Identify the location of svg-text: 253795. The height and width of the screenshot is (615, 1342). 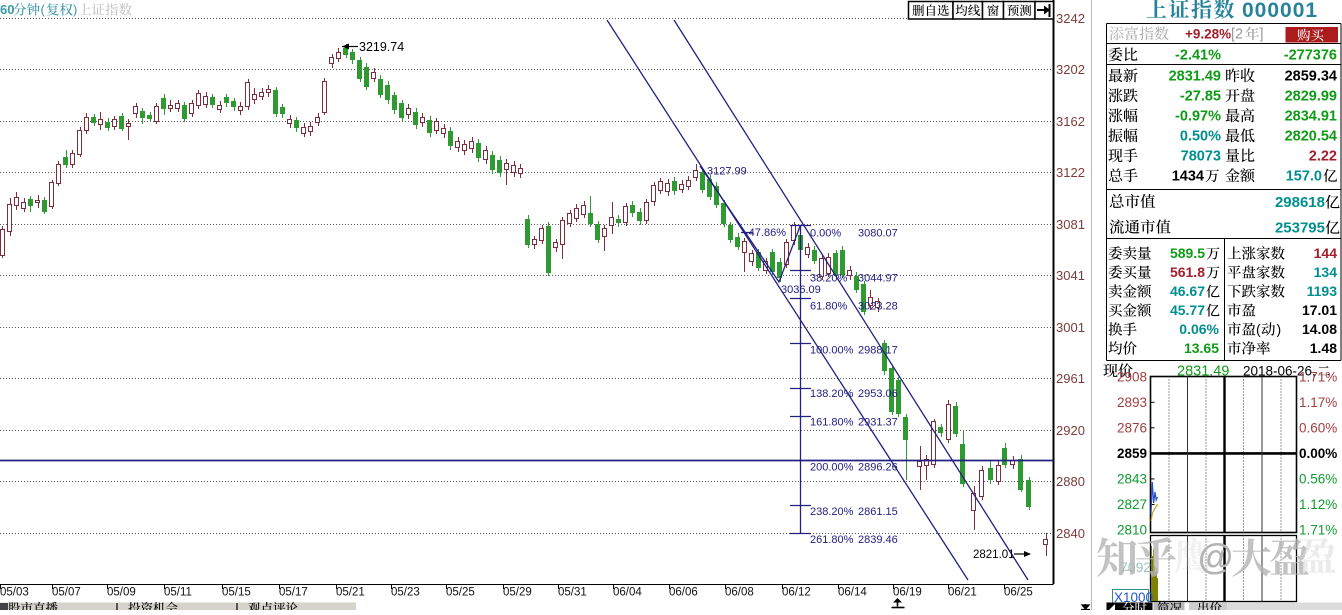
(1300, 228).